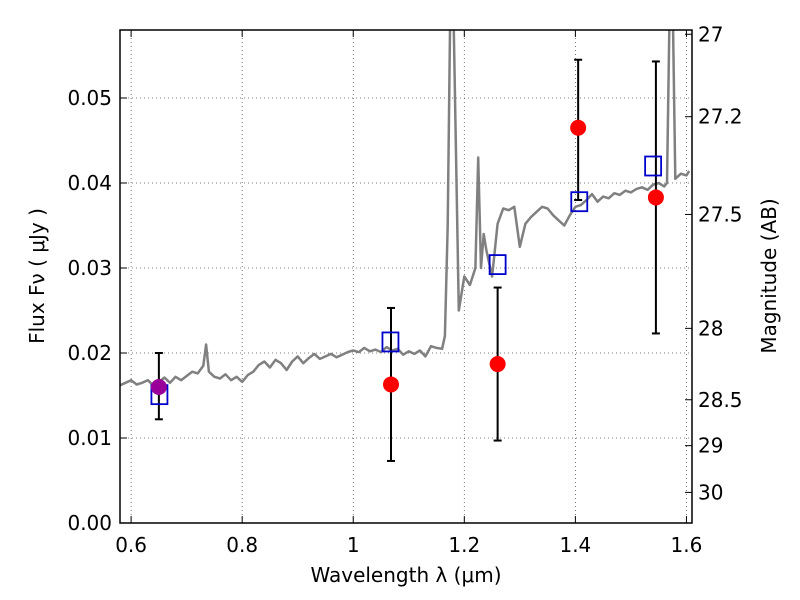 This screenshot has width=800, height=600. Describe the element at coordinates (464, 545) in the screenshot. I see `x-tick-label: 1.2` at that location.